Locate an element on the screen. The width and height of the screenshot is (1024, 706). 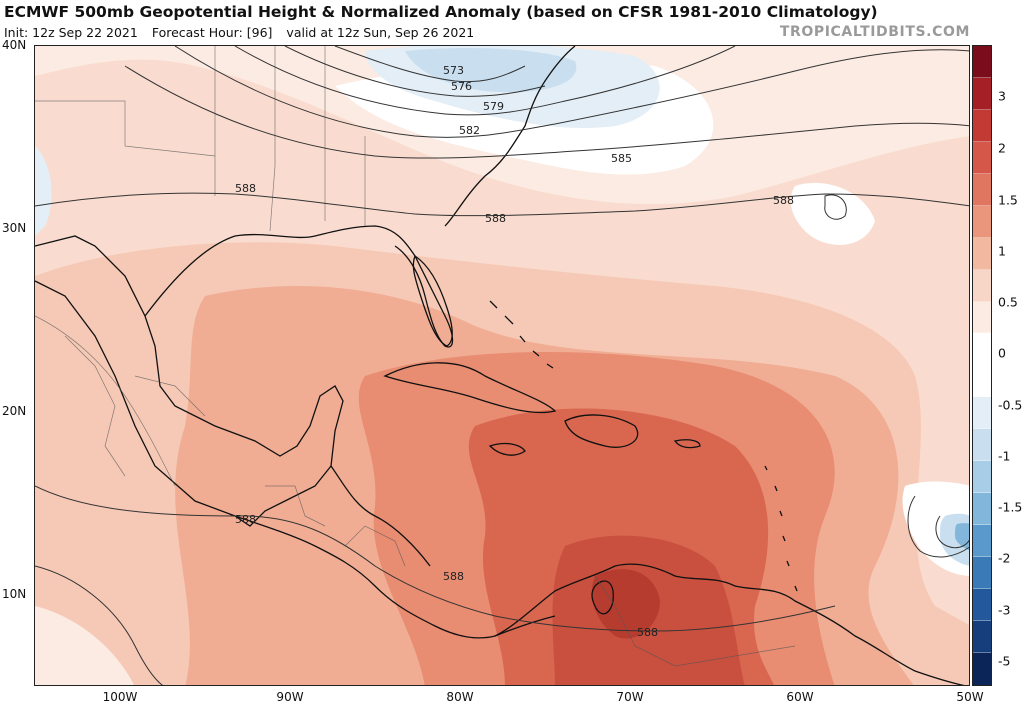
forecast-hour: Forecast Hour: [96] is located at coordinates (212, 32).